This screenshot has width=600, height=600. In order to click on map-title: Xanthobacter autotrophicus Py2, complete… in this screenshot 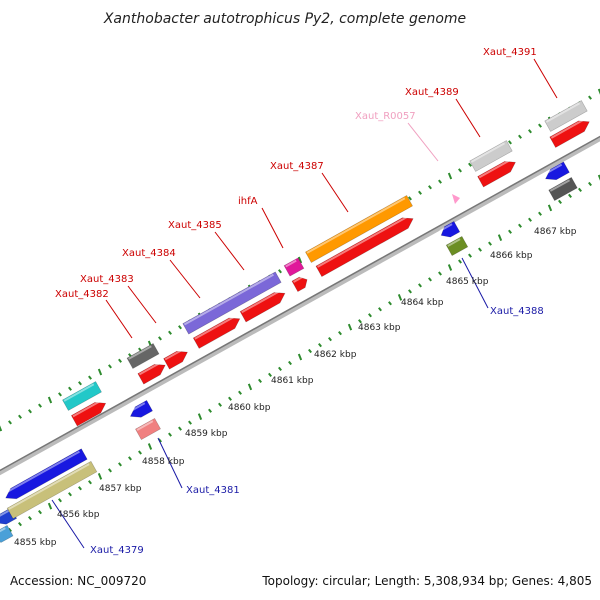, I will do `click(284, 19)`.